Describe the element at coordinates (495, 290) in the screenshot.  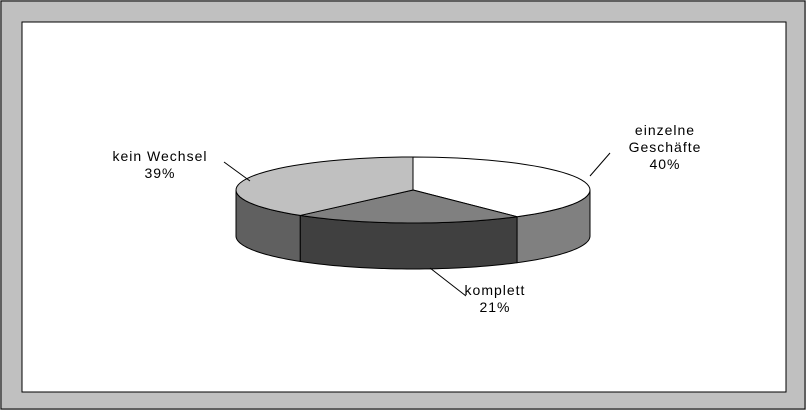
I see `category-label: komplett` at that location.